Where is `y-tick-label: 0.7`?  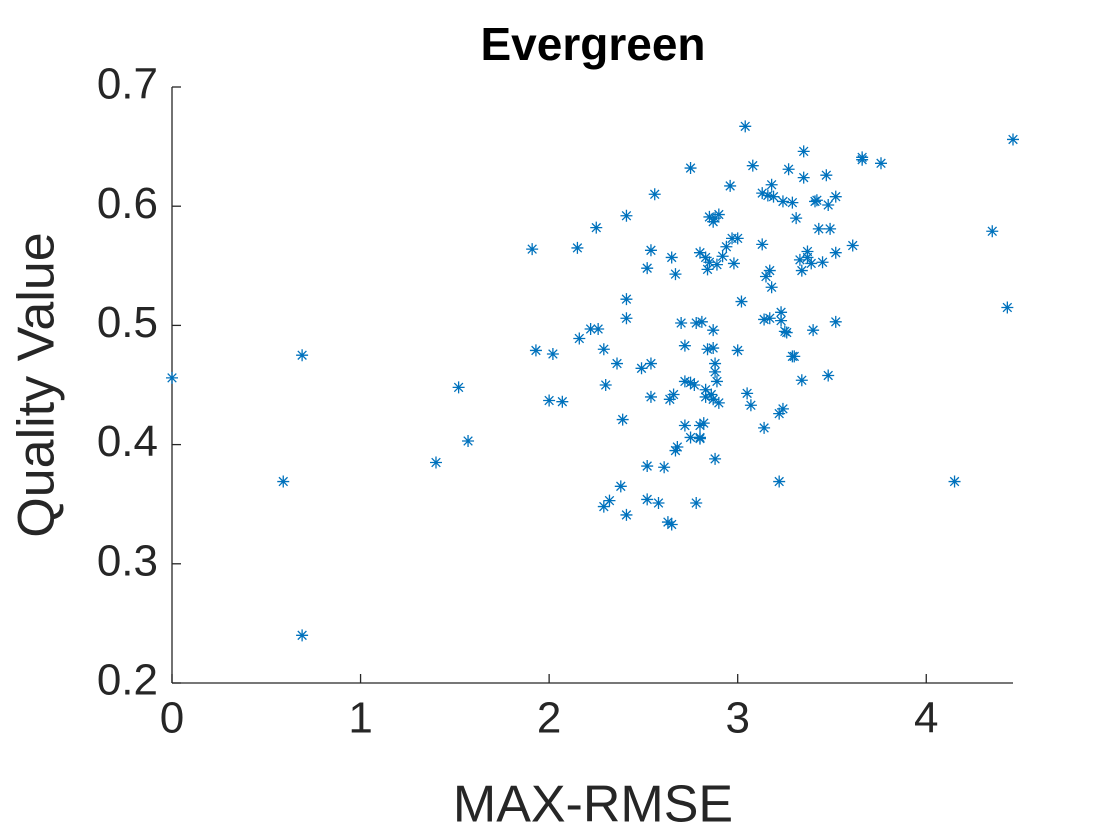 y-tick-label: 0.7 is located at coordinates (127, 84).